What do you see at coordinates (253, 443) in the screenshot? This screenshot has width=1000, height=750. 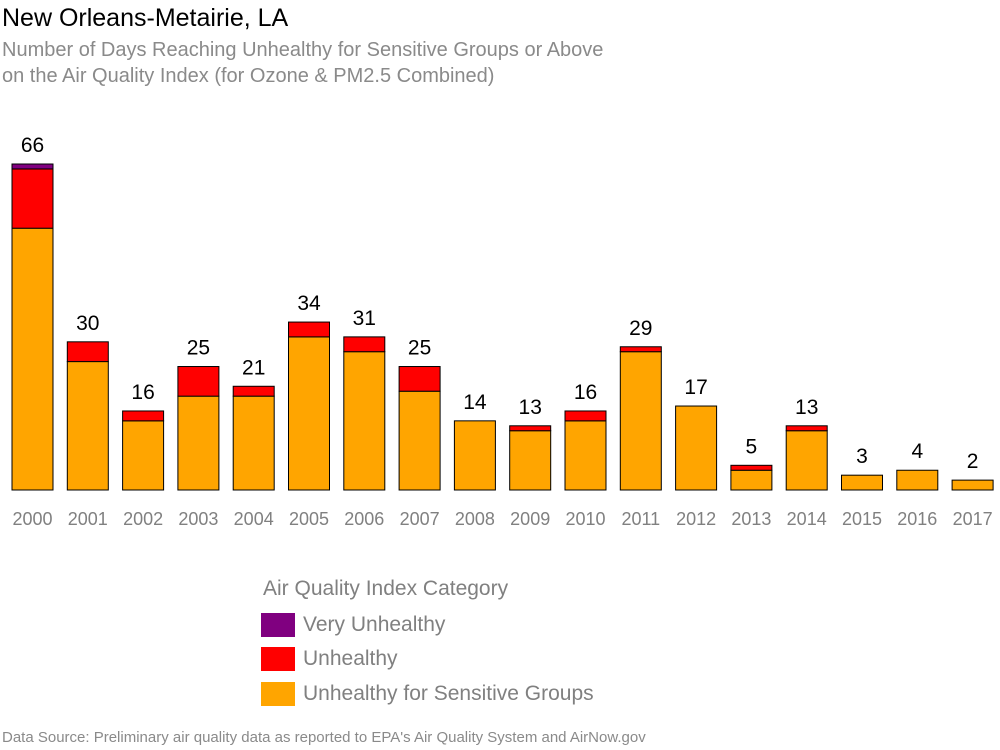 I see `bar-segment-2004-unhealthy-for-sensitive-groups` at bounding box center [253, 443].